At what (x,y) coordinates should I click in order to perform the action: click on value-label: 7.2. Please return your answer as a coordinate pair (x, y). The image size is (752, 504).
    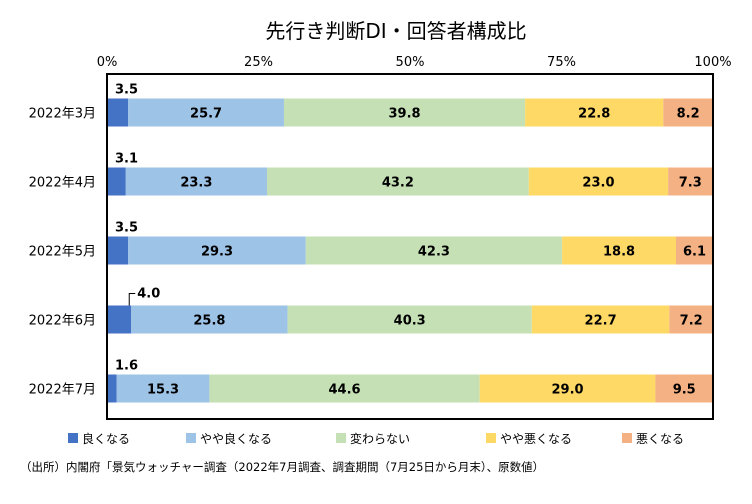
    Looking at the image, I should click on (691, 321).